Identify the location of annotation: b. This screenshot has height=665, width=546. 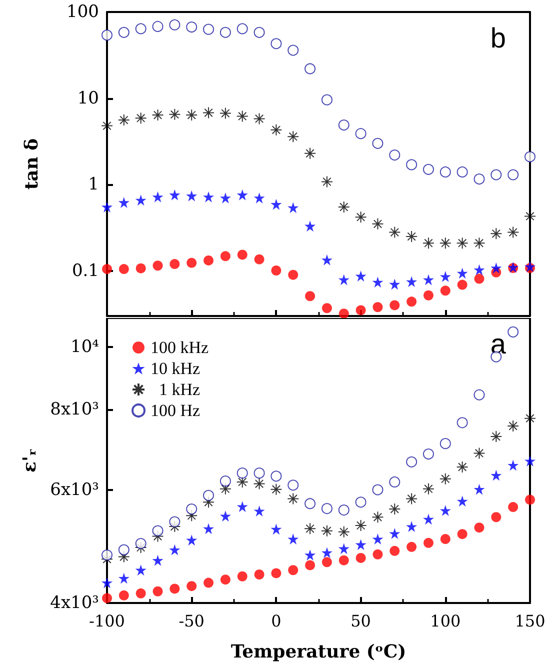
(498, 38).